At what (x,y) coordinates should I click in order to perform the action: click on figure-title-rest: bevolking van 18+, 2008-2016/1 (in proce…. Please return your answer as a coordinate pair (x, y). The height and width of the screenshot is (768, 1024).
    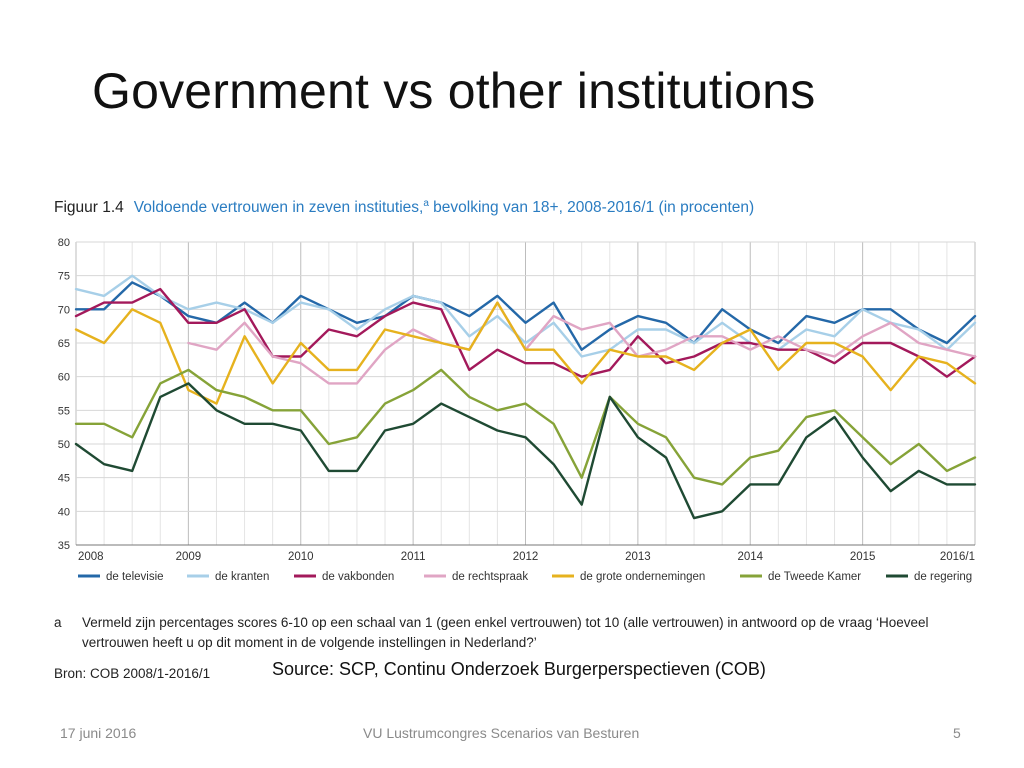
    Looking at the image, I should click on (591, 208).